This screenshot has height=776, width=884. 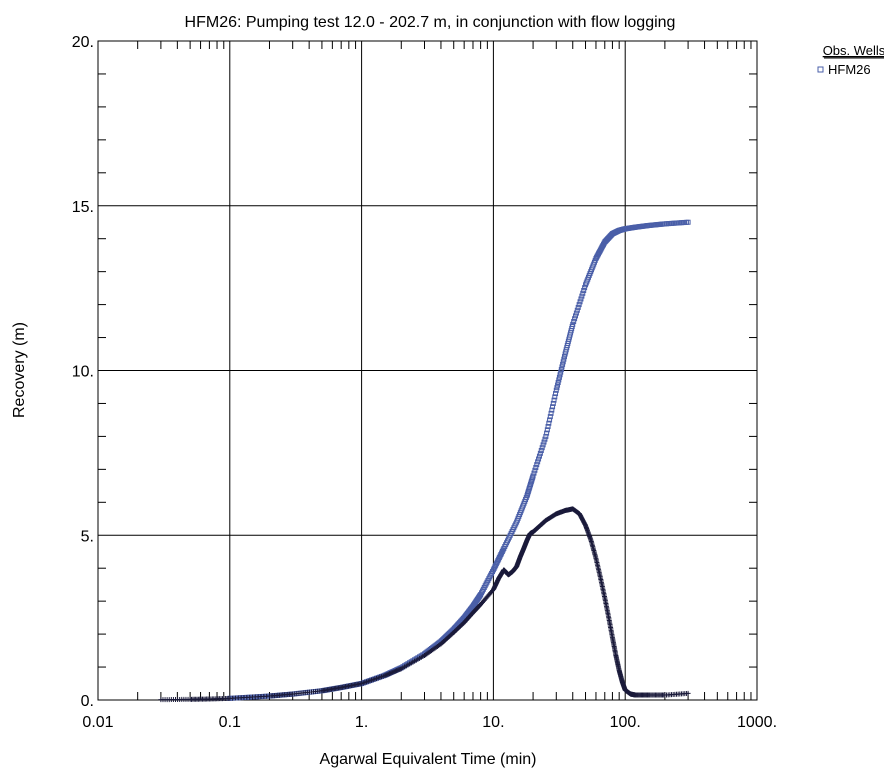 What do you see at coordinates (429, 722) in the screenshot?
I see `x-tick-labels: 0.01 0.1 1. 10. 100. 1000.` at bounding box center [429, 722].